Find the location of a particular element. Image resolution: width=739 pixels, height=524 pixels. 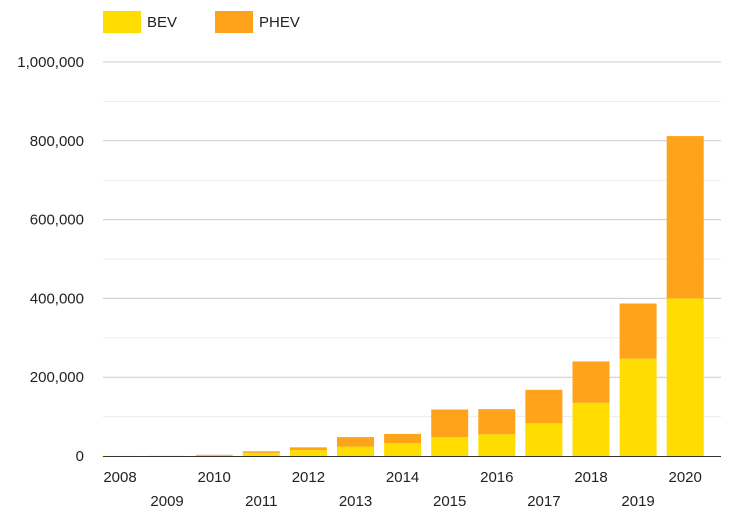

bar-phev-2011 is located at coordinates (261, 452).